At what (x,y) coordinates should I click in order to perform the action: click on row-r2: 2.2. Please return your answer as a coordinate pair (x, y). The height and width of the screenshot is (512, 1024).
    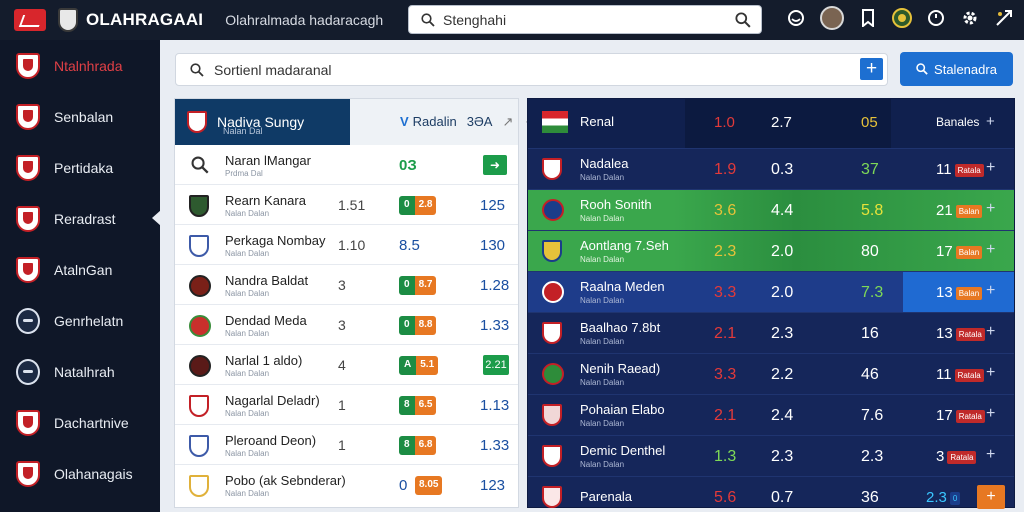
    Looking at the image, I should click on (782, 374).